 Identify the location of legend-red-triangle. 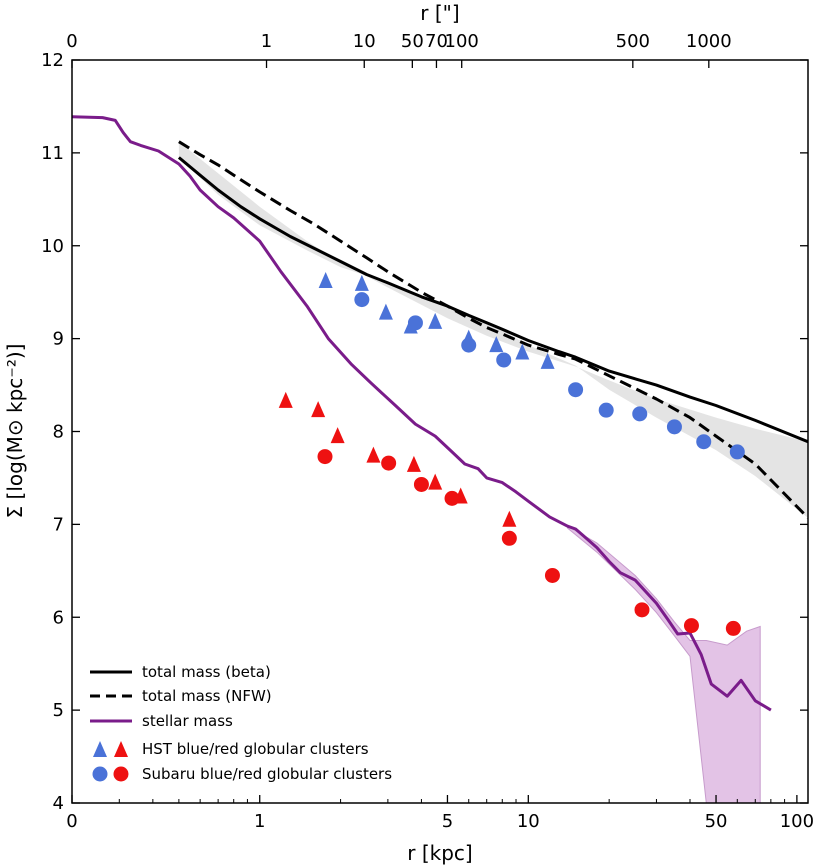
(121, 749).